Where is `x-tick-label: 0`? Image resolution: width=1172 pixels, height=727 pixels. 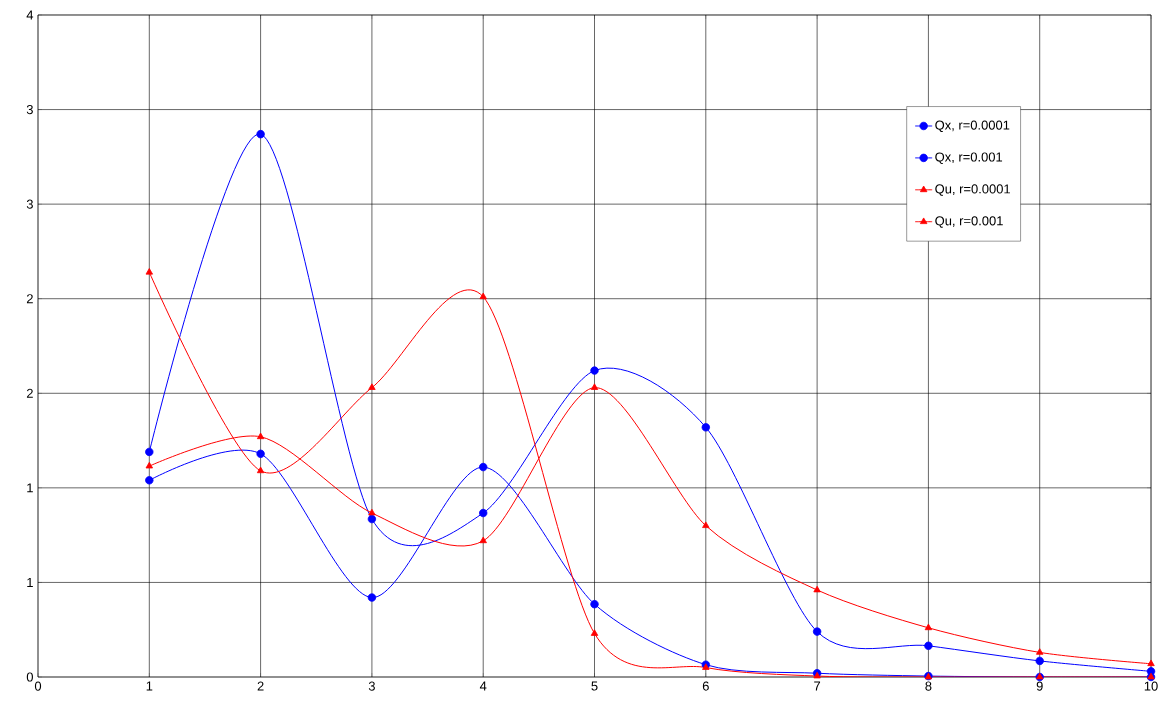
x-tick-label: 0 is located at coordinates (38, 686).